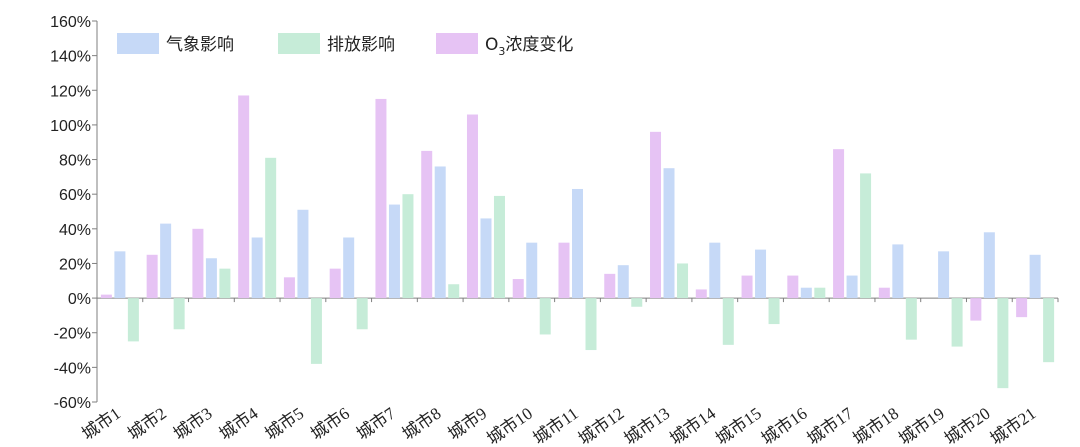 This screenshot has height=447, width=1080. Describe the element at coordinates (898, 271) in the screenshot. I see `bar-气象影响-城市18` at that location.